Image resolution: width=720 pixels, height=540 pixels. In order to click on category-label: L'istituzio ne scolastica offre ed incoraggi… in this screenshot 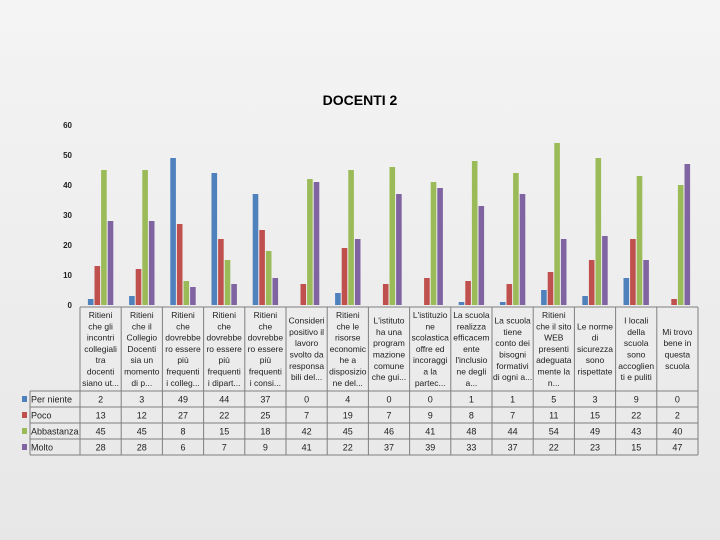, I will do `click(431, 349)`.